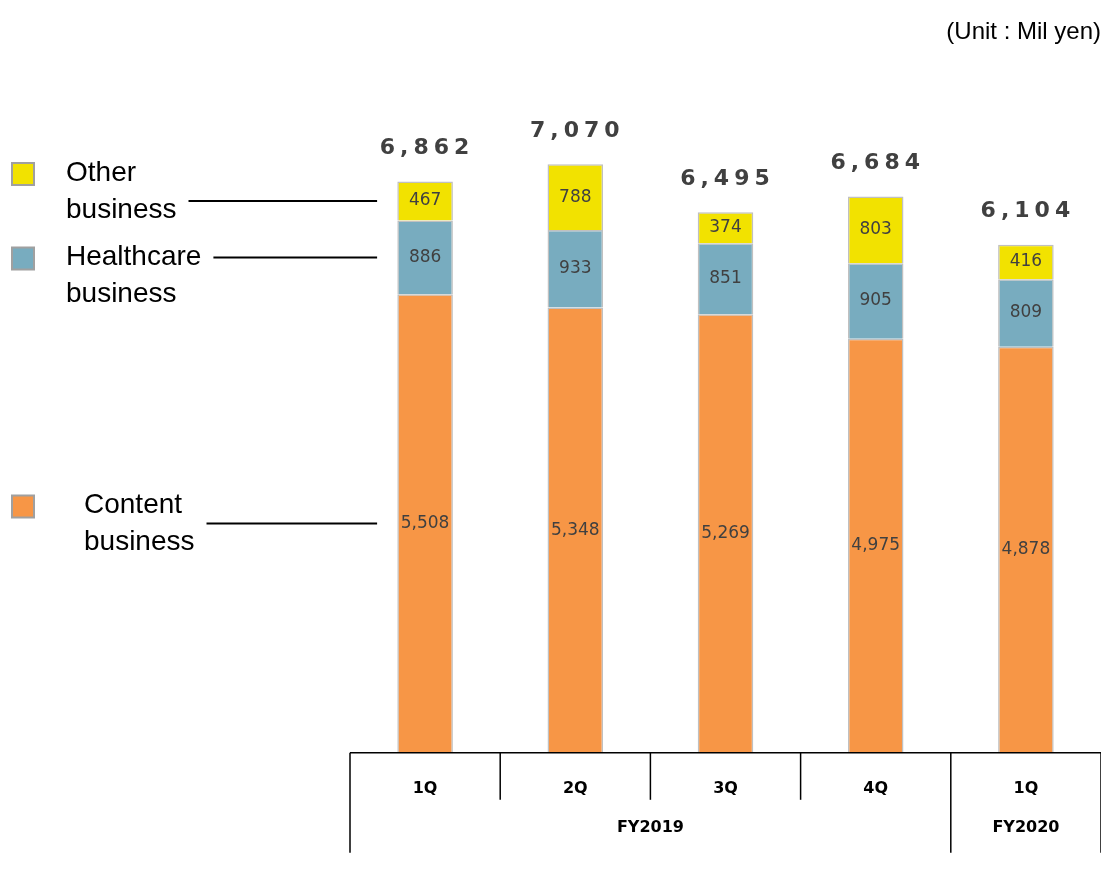 The width and height of the screenshot is (1109, 874). What do you see at coordinates (425, 199) in the screenshot?
I see `data-label: 467` at bounding box center [425, 199].